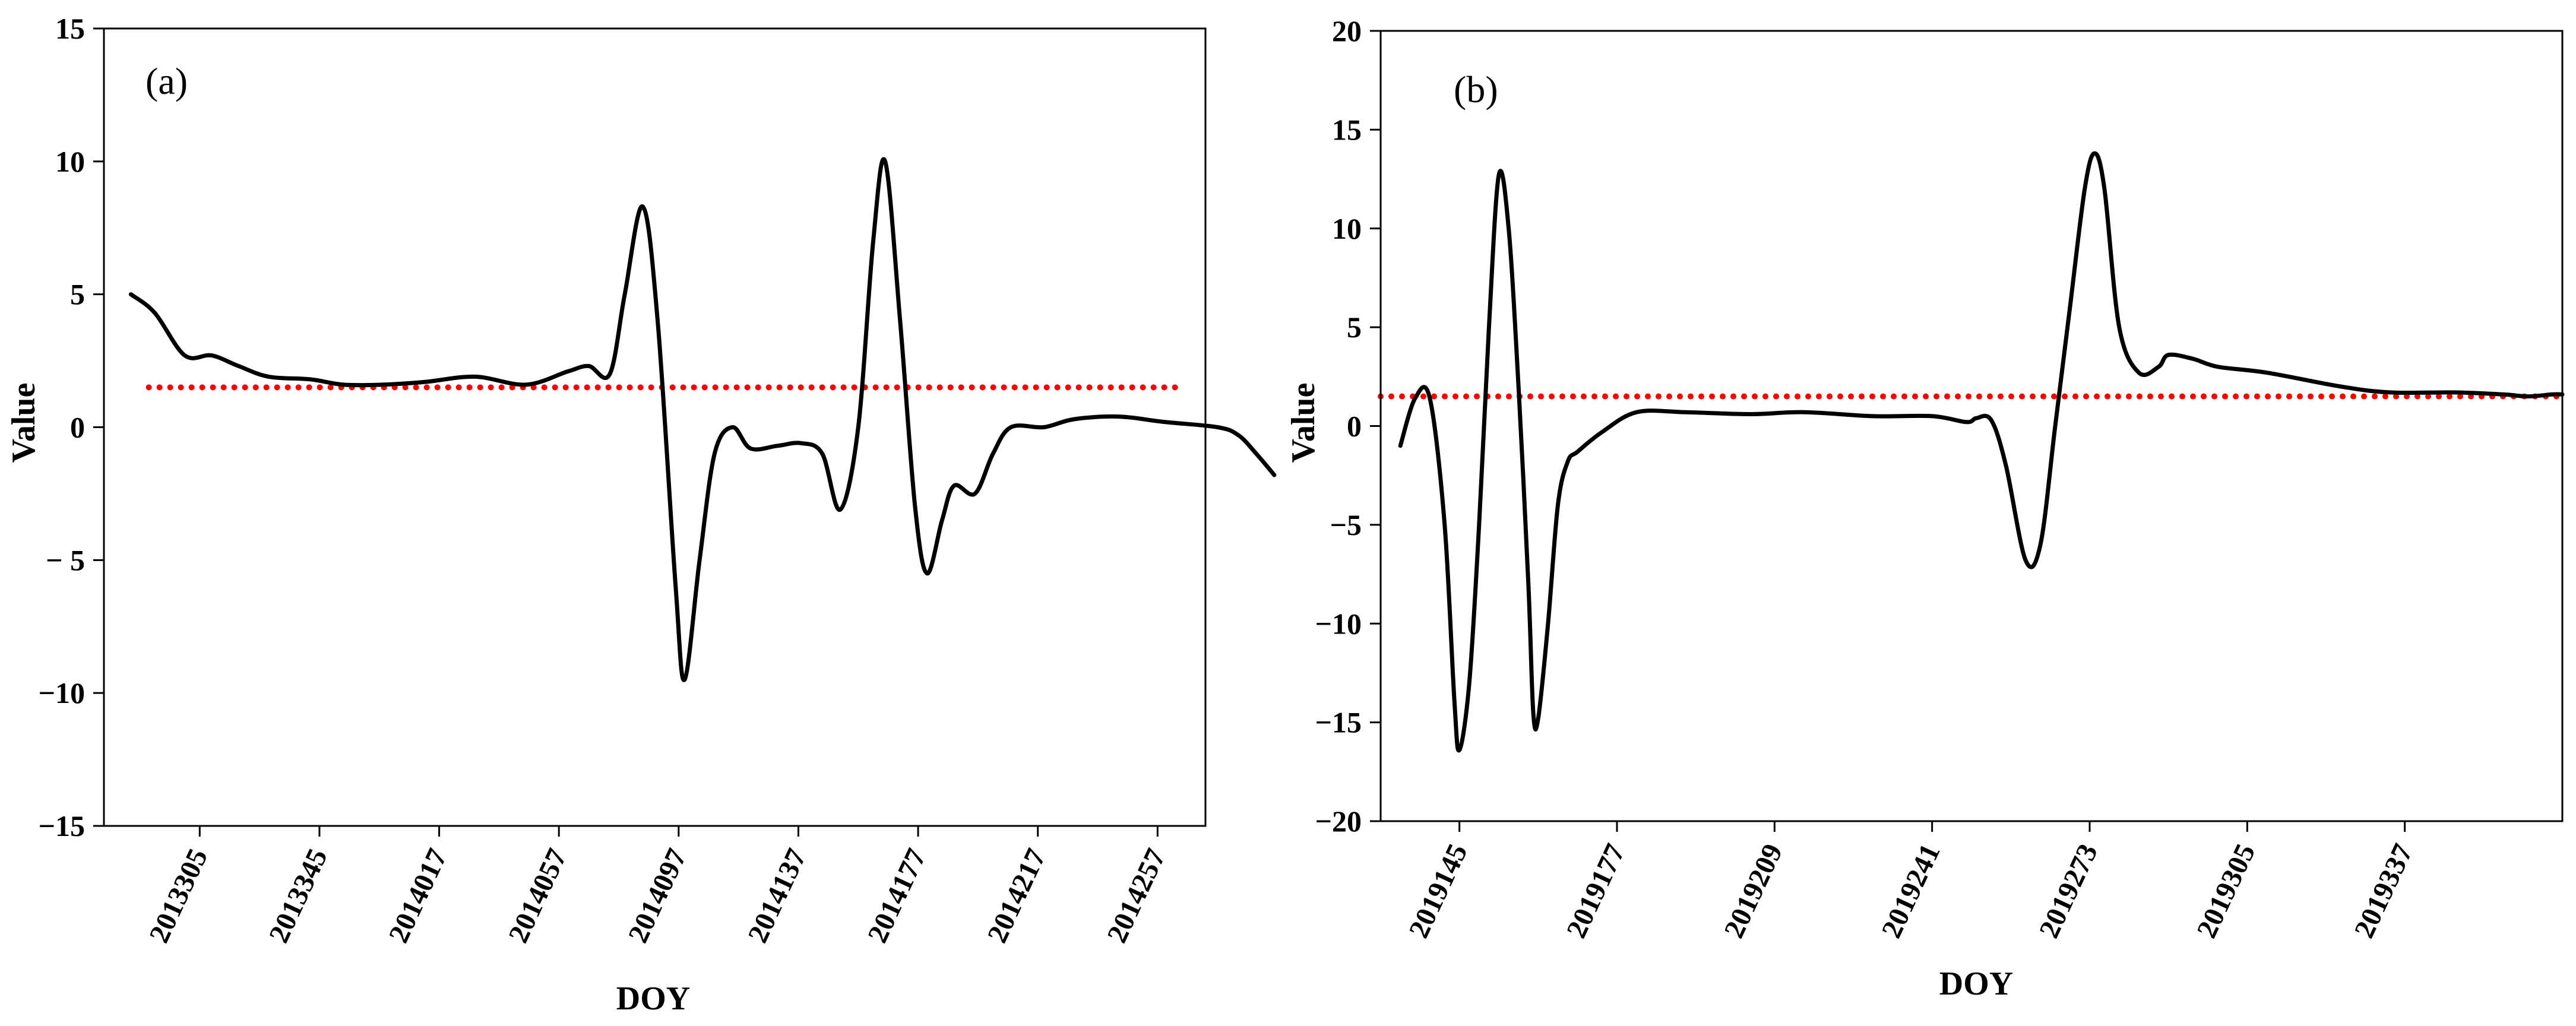  Describe the element at coordinates (1347, 129) in the screenshot. I see `panel-b-y-tick-label: 15` at that location.